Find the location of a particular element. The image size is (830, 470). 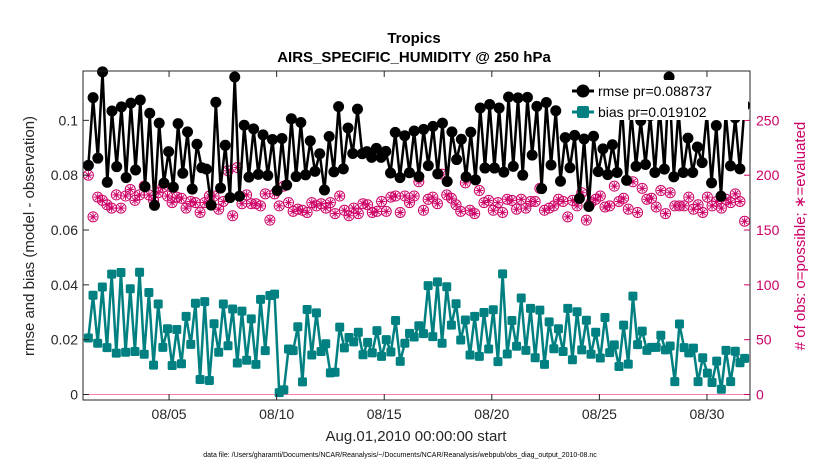

y-right-tick-label: 150 is located at coordinates (768, 230).